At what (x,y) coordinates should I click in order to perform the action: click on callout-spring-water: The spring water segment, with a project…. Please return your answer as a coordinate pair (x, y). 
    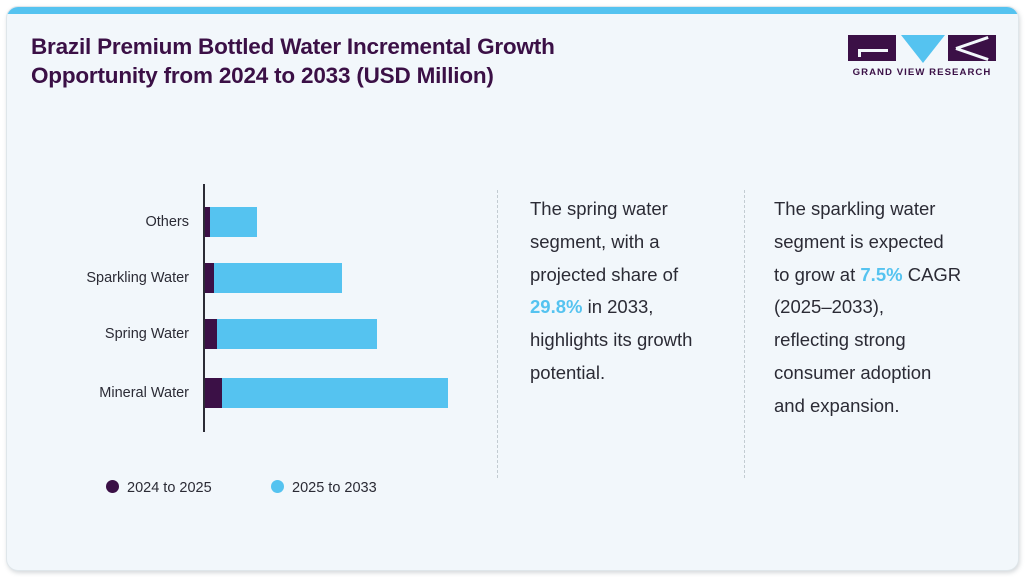
    Looking at the image, I should click on (628, 291).